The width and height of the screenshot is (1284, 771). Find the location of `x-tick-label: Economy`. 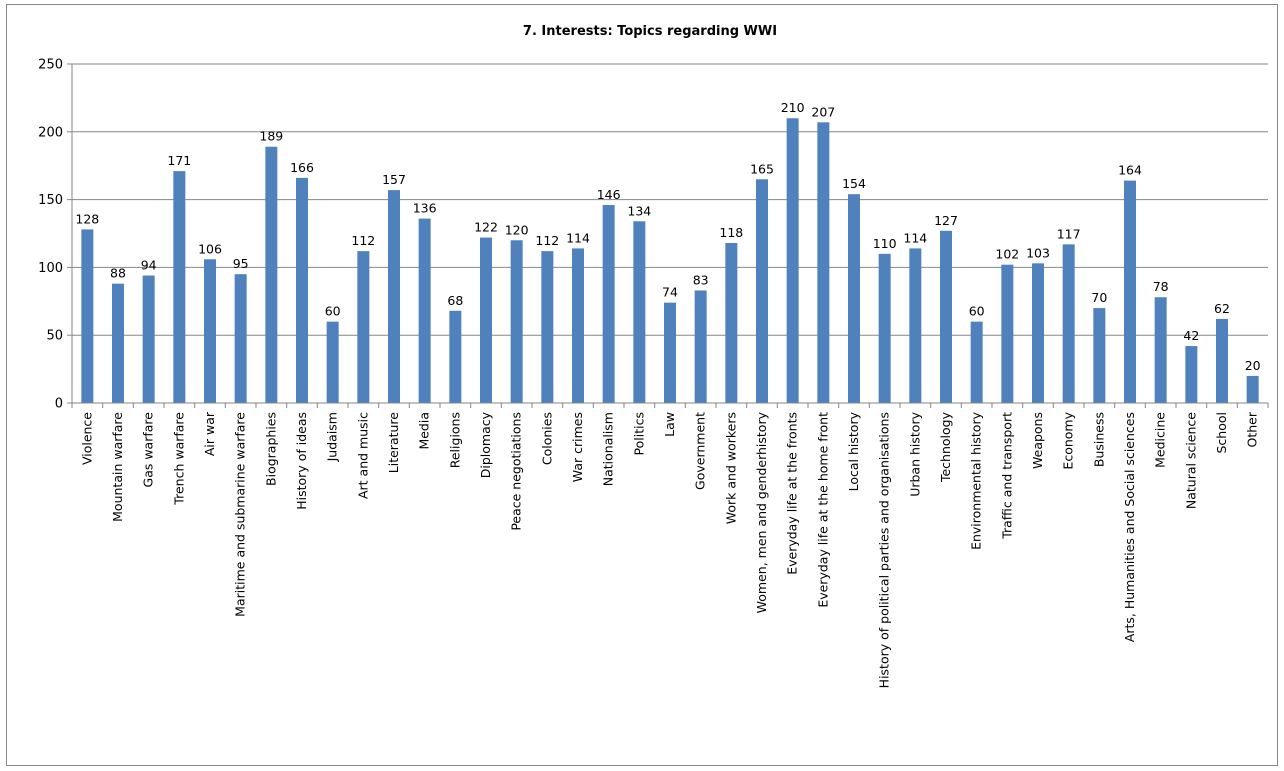

x-tick-label: Economy is located at coordinates (1068, 440).